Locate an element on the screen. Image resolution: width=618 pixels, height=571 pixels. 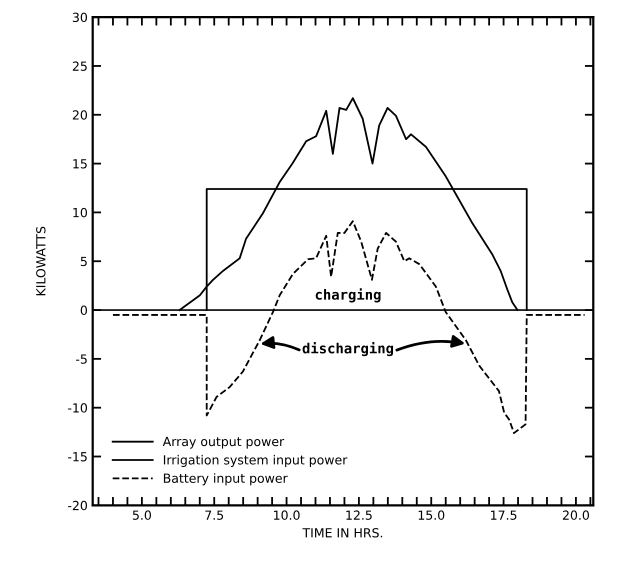
y-tick-label: -10 is located at coordinates (78, 408).